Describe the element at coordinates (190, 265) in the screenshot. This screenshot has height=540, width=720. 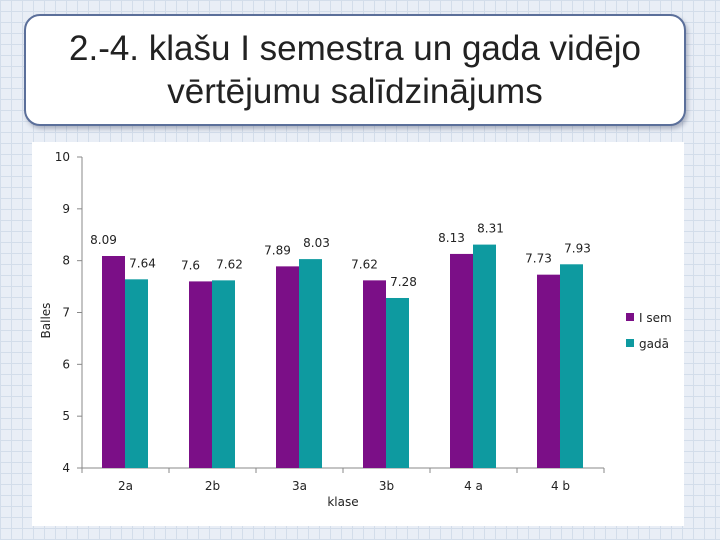
I see `data-label: 7.6` at that location.